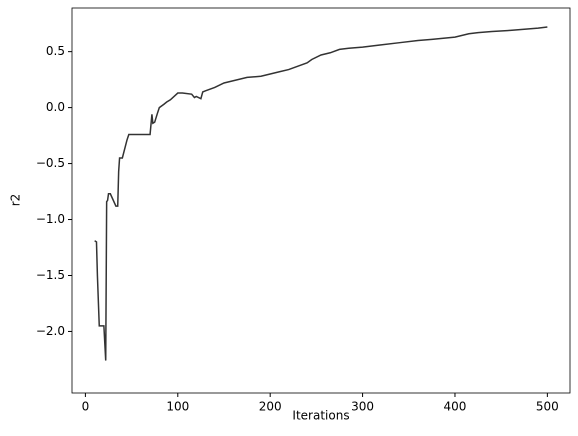 The height and width of the screenshot is (436, 578). Describe the element at coordinates (55, 51) in the screenshot. I see `y-tick-label: 0.5` at that location.